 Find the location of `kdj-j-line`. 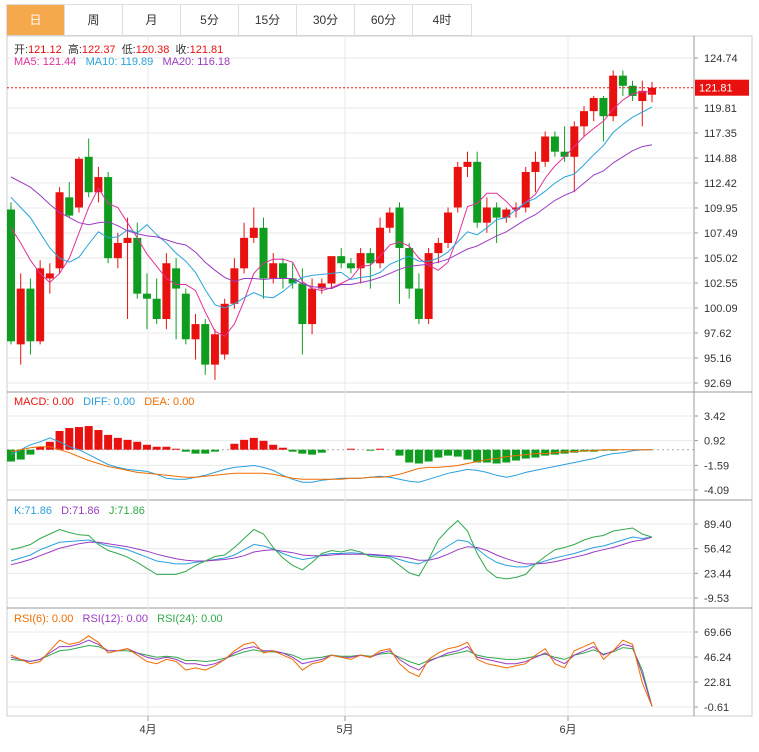

kdj-j-line is located at coordinates (331, 549).